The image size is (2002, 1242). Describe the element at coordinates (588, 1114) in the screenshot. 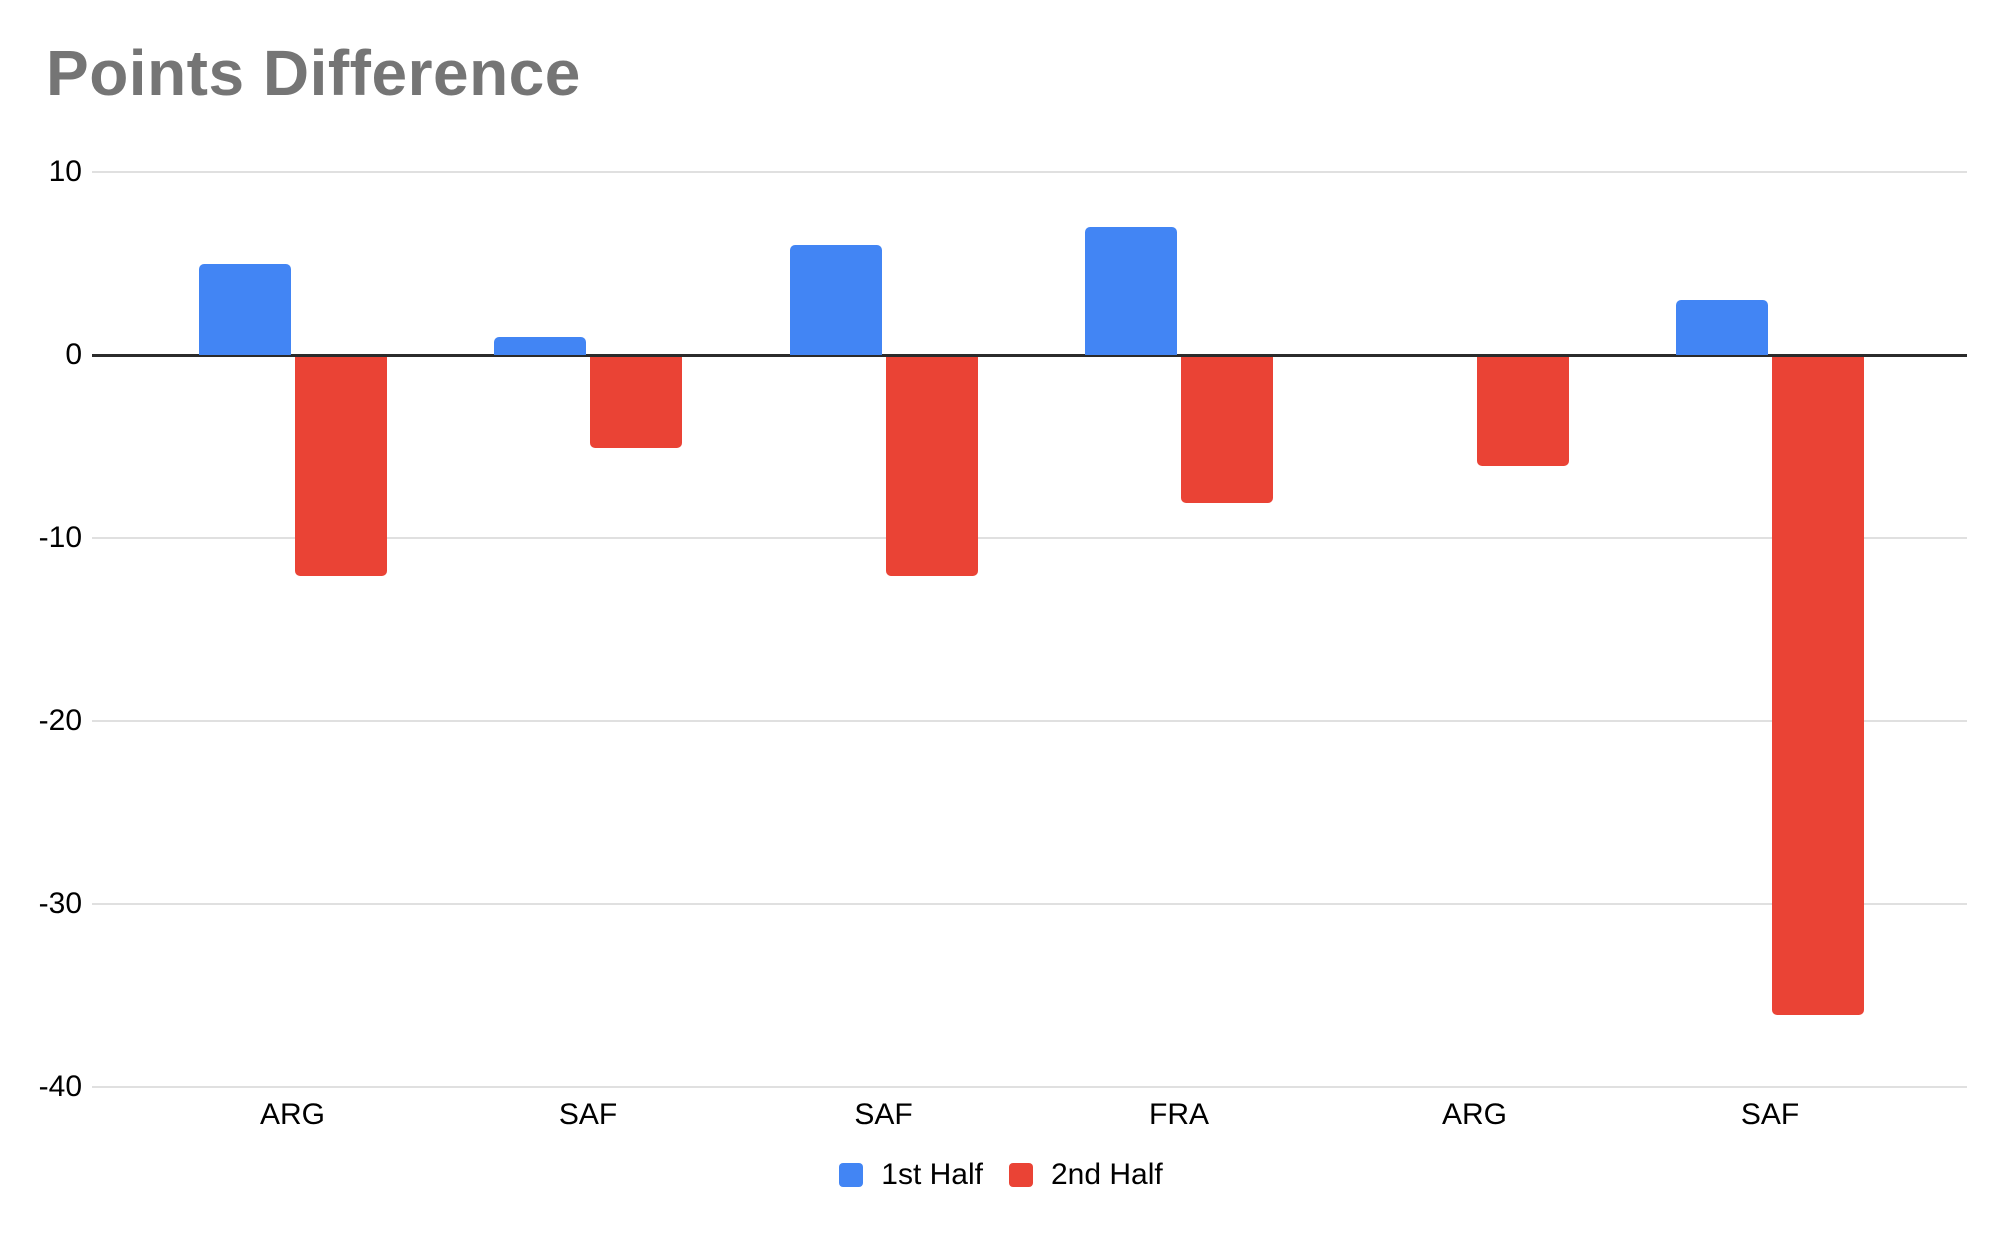

I see `x-axis-label-saf-1: SAF` at that location.